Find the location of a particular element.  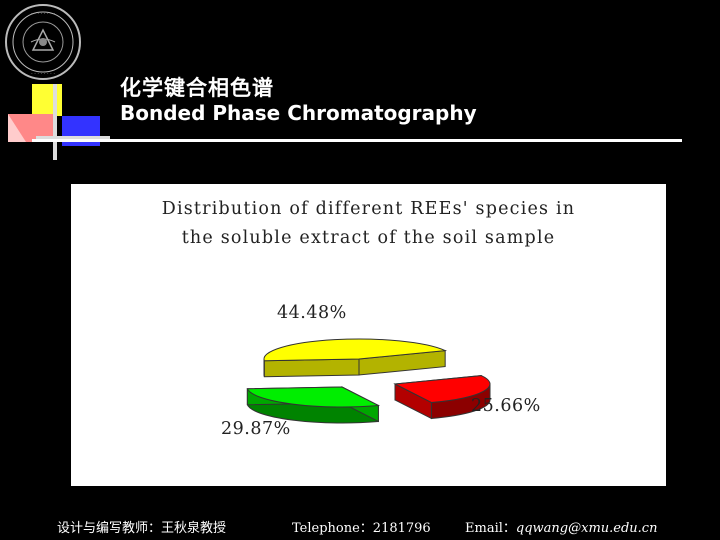

footer-email-label: Email： is located at coordinates (490, 528).